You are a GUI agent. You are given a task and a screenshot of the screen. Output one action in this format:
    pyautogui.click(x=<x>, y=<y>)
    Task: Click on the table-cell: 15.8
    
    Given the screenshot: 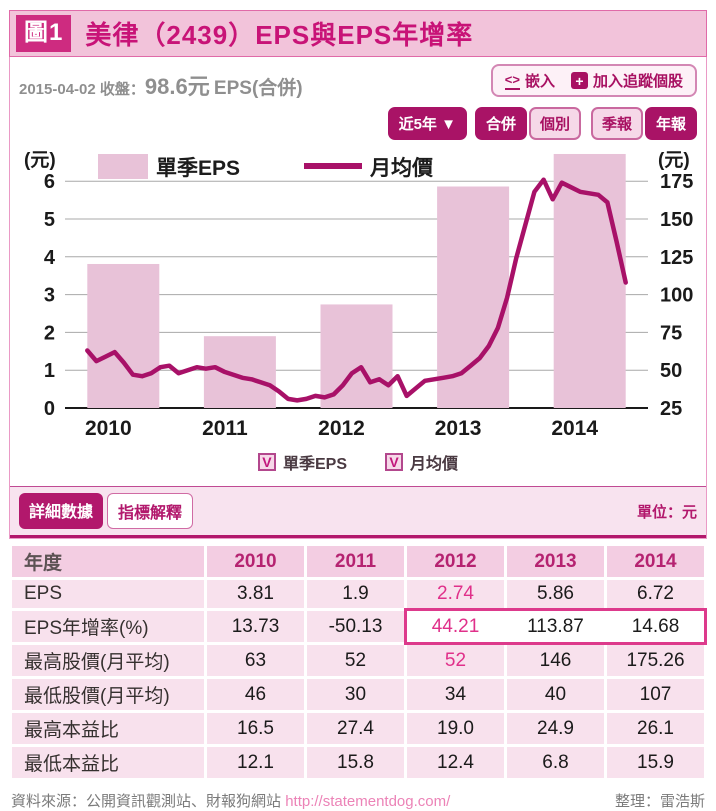 What is the action you would take?
    pyautogui.click(x=355, y=762)
    